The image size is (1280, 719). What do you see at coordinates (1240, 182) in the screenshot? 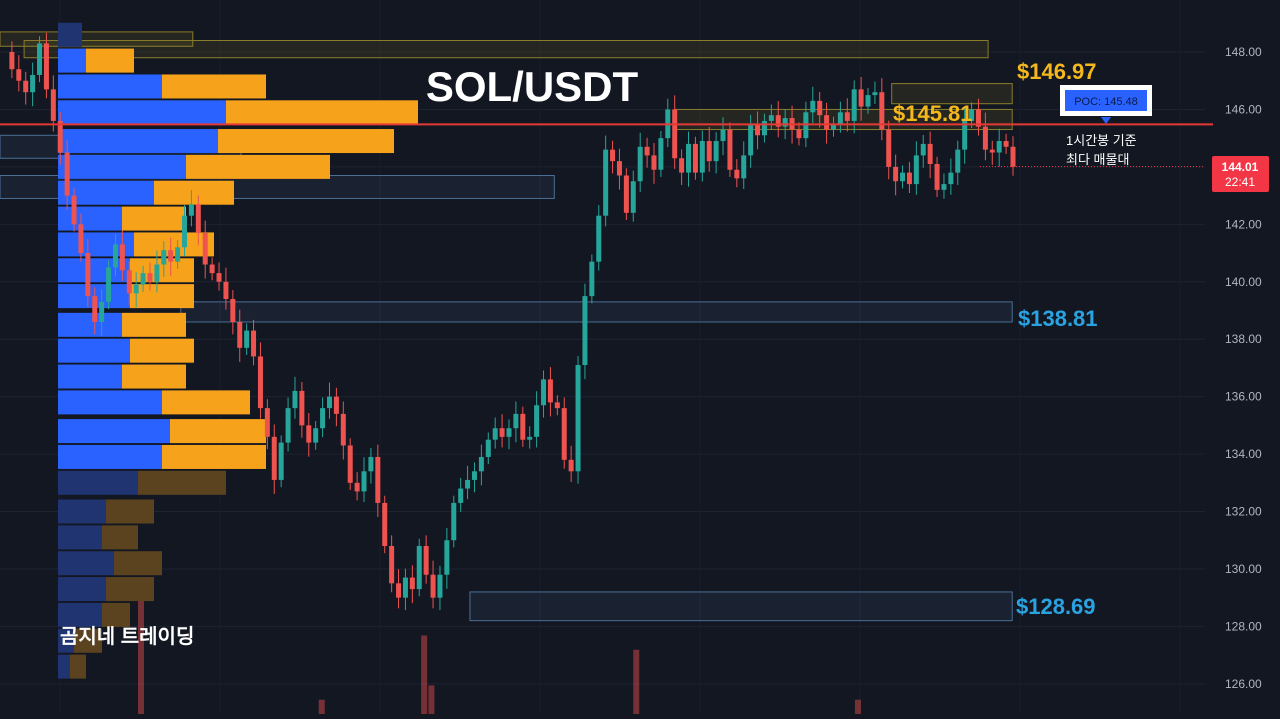
I see `last-price-countdown: 22:41` at bounding box center [1240, 182].